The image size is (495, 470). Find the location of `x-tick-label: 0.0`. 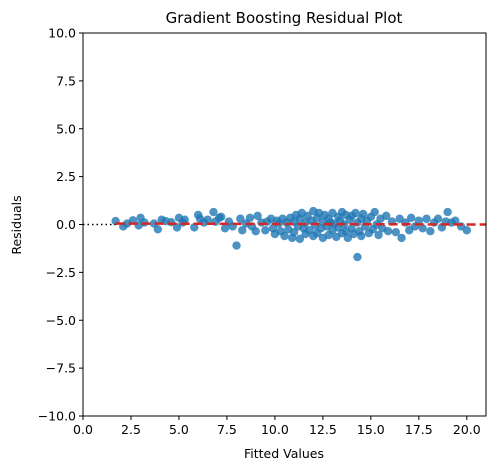

x-tick-label: 0.0 is located at coordinates (83, 429).